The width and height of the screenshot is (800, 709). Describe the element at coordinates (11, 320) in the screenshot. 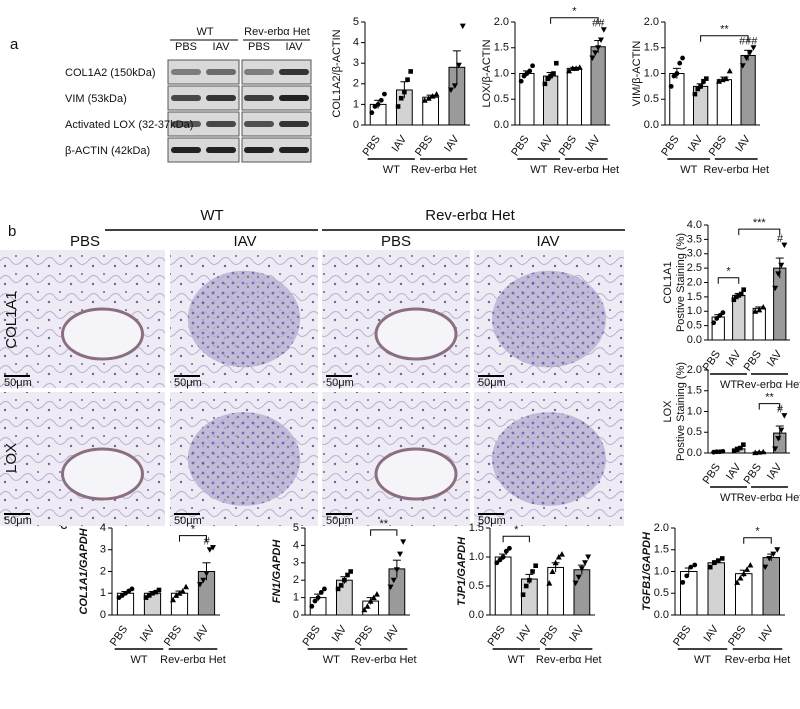

I see `histology-row: COL1A1` at that location.